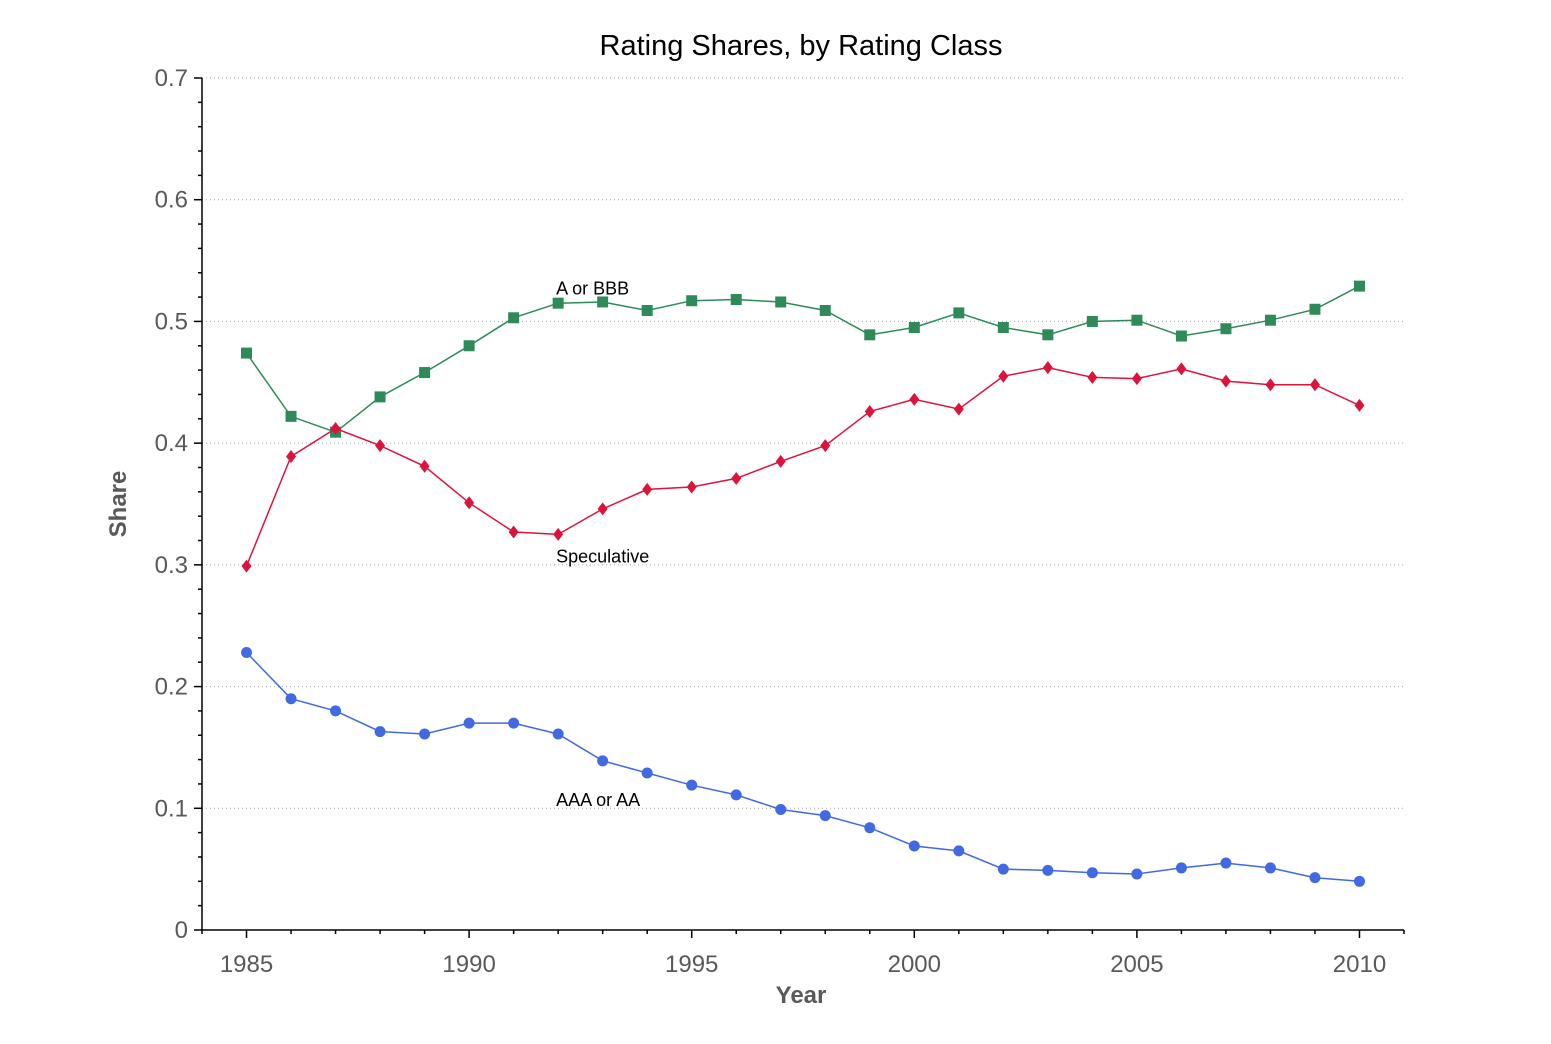  I want to click on series-label-a-or-bbb: A or BBB, so click(592, 289).